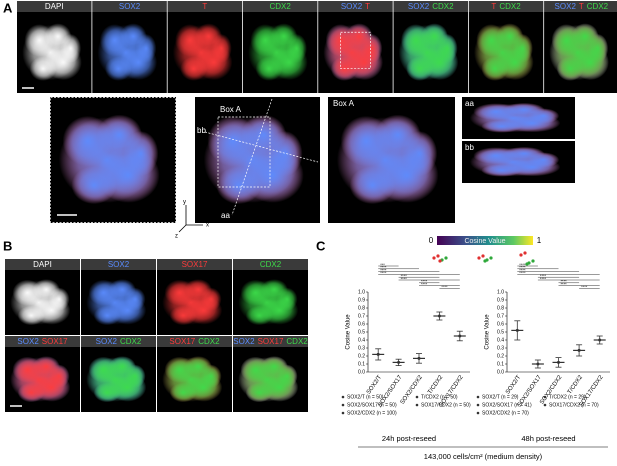 The height and width of the screenshot is (466, 617). I want to click on axis-name: y, so click(184, 203).